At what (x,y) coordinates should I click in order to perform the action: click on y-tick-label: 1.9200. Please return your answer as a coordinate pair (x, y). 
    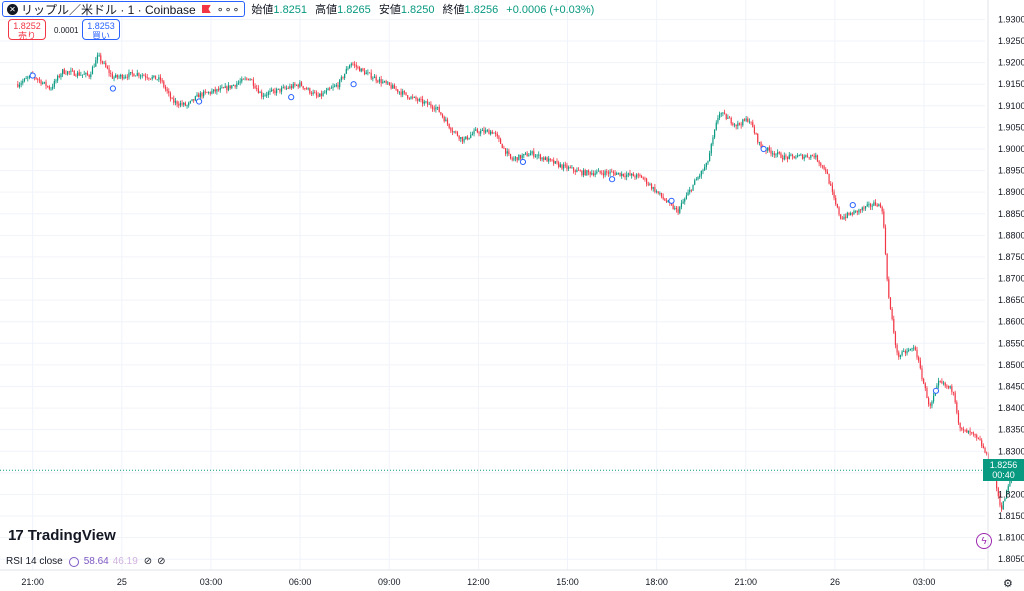
    Looking at the image, I should click on (1011, 63).